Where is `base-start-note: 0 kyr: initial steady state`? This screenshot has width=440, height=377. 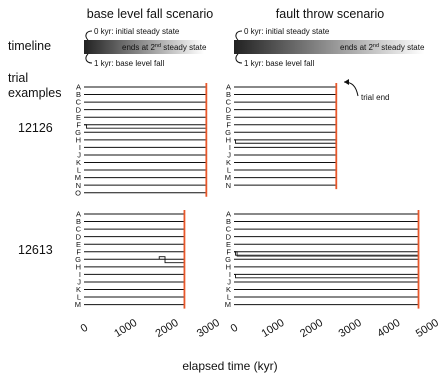
base-start-note: 0 kyr: initial steady state is located at coordinates (137, 31).